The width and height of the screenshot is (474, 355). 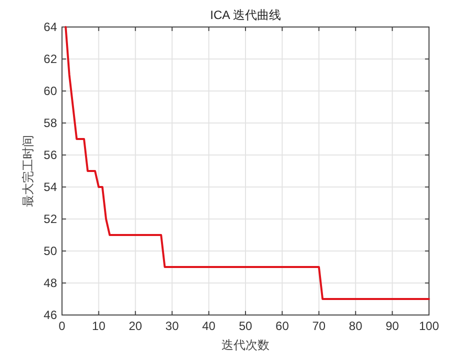 What do you see at coordinates (62, 326) in the screenshot?
I see `x-tick-label: 0` at bounding box center [62, 326].